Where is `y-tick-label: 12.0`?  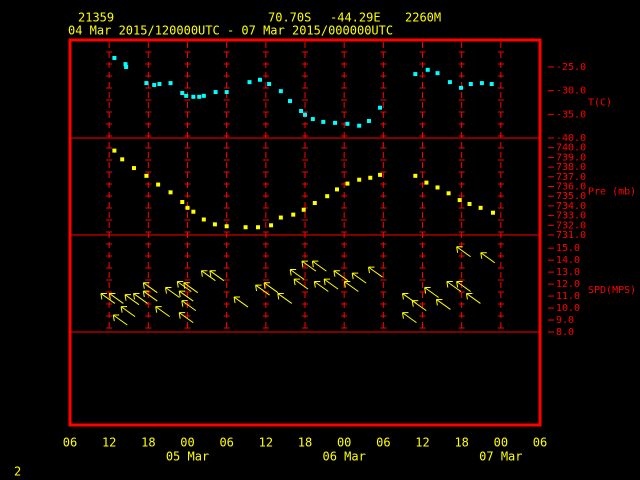 y-tick-label: 12.0 is located at coordinates (568, 284).